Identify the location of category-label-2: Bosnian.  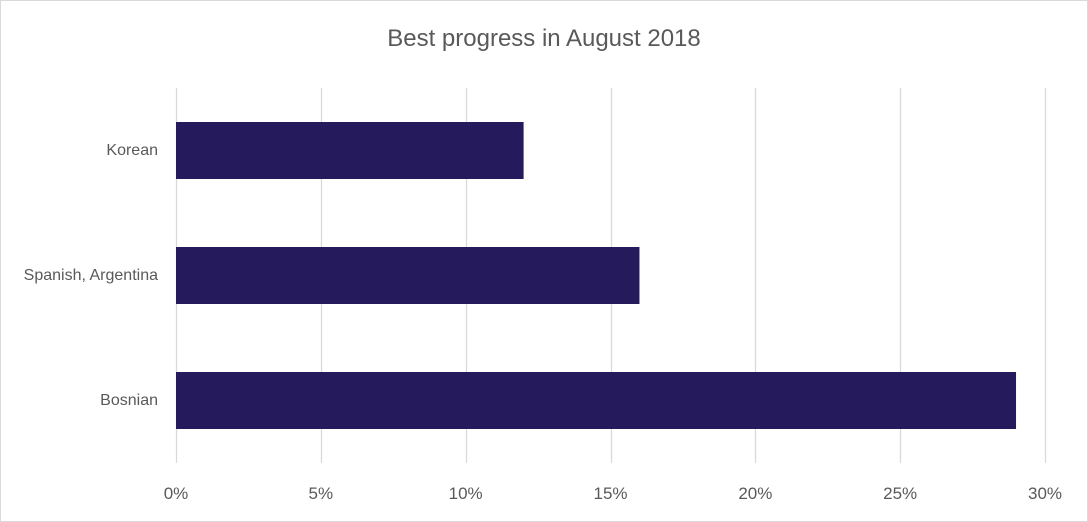
(129, 400).